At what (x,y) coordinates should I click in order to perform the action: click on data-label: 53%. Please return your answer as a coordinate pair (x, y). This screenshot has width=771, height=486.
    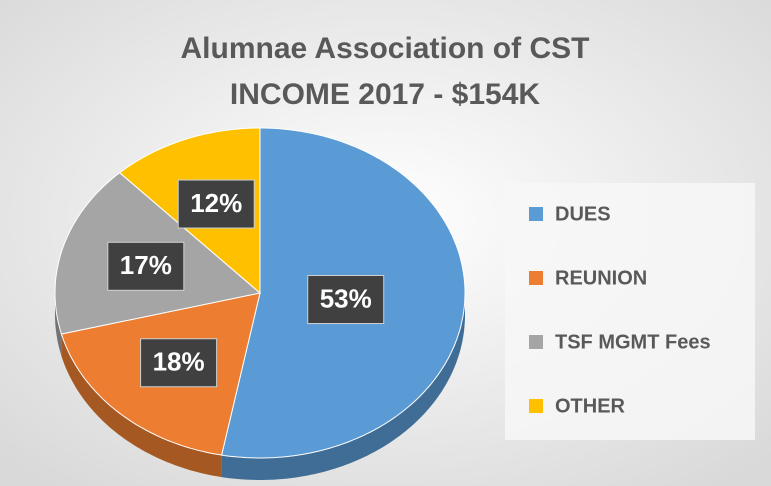
    Looking at the image, I should click on (346, 298).